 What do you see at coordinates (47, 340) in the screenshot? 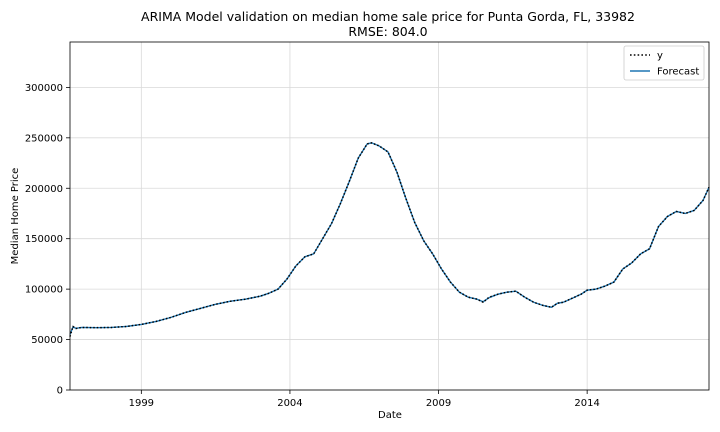
I see `y-tick-label: 50000` at bounding box center [47, 340].